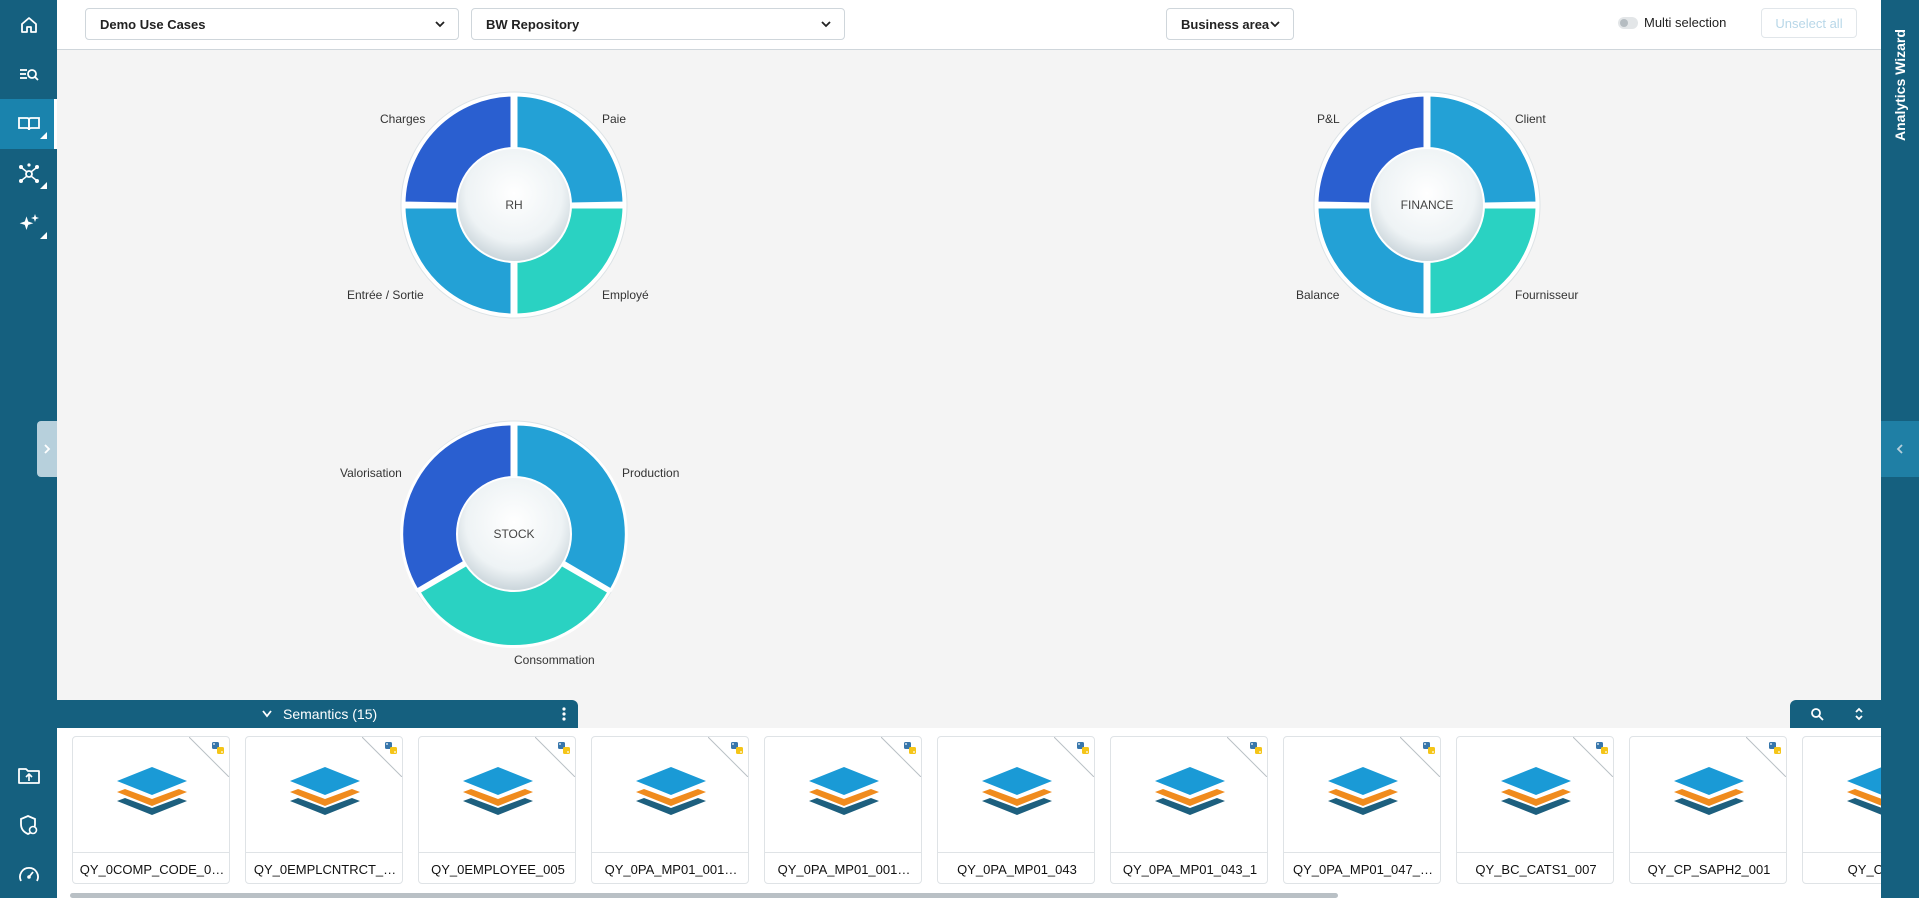 This screenshot has width=1919, height=898. Describe the element at coordinates (625, 295) in the screenshot. I see `donut-label-employe: Employé` at that location.